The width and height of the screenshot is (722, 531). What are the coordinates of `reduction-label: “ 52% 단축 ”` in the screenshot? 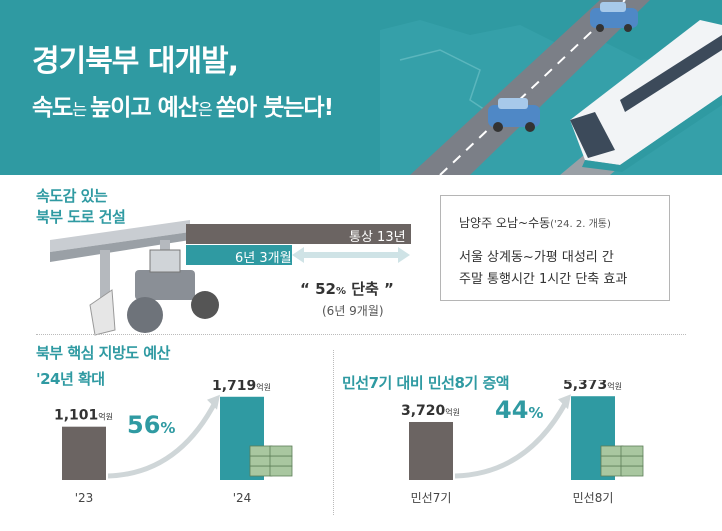 It's located at (347, 289).